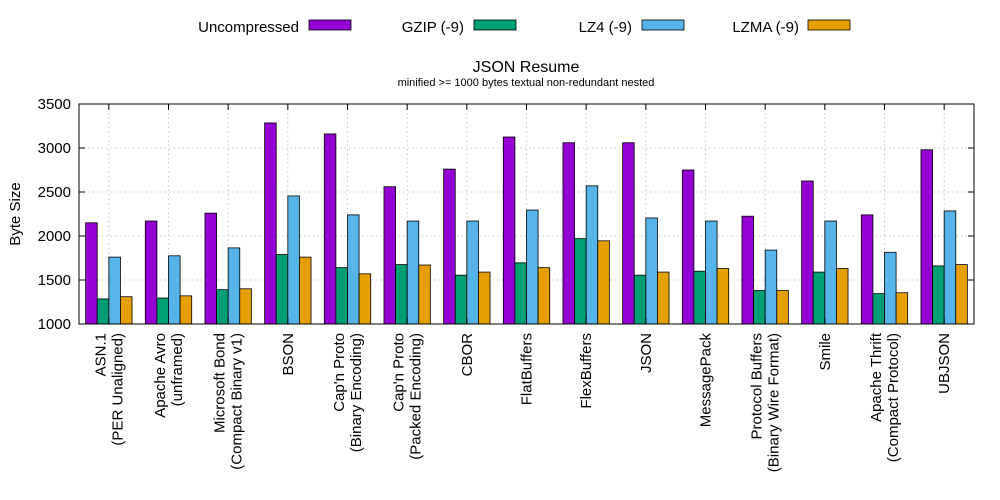 The width and height of the screenshot is (1000, 500). Describe the element at coordinates (757, 386) in the screenshot. I see `x-tick-label-line: Protocol Buffers` at that location.